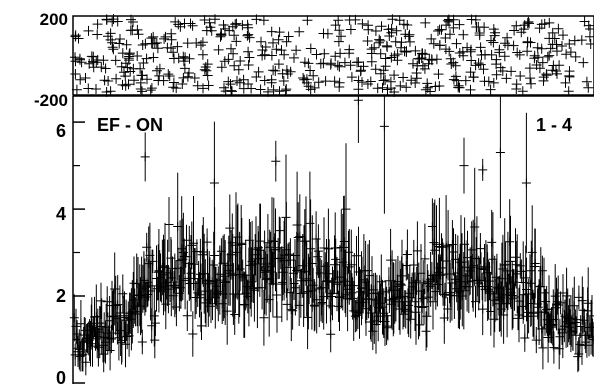 The height and width of the screenshot is (384, 594). I want to click on y-tick-label-4: 4, so click(61, 214).